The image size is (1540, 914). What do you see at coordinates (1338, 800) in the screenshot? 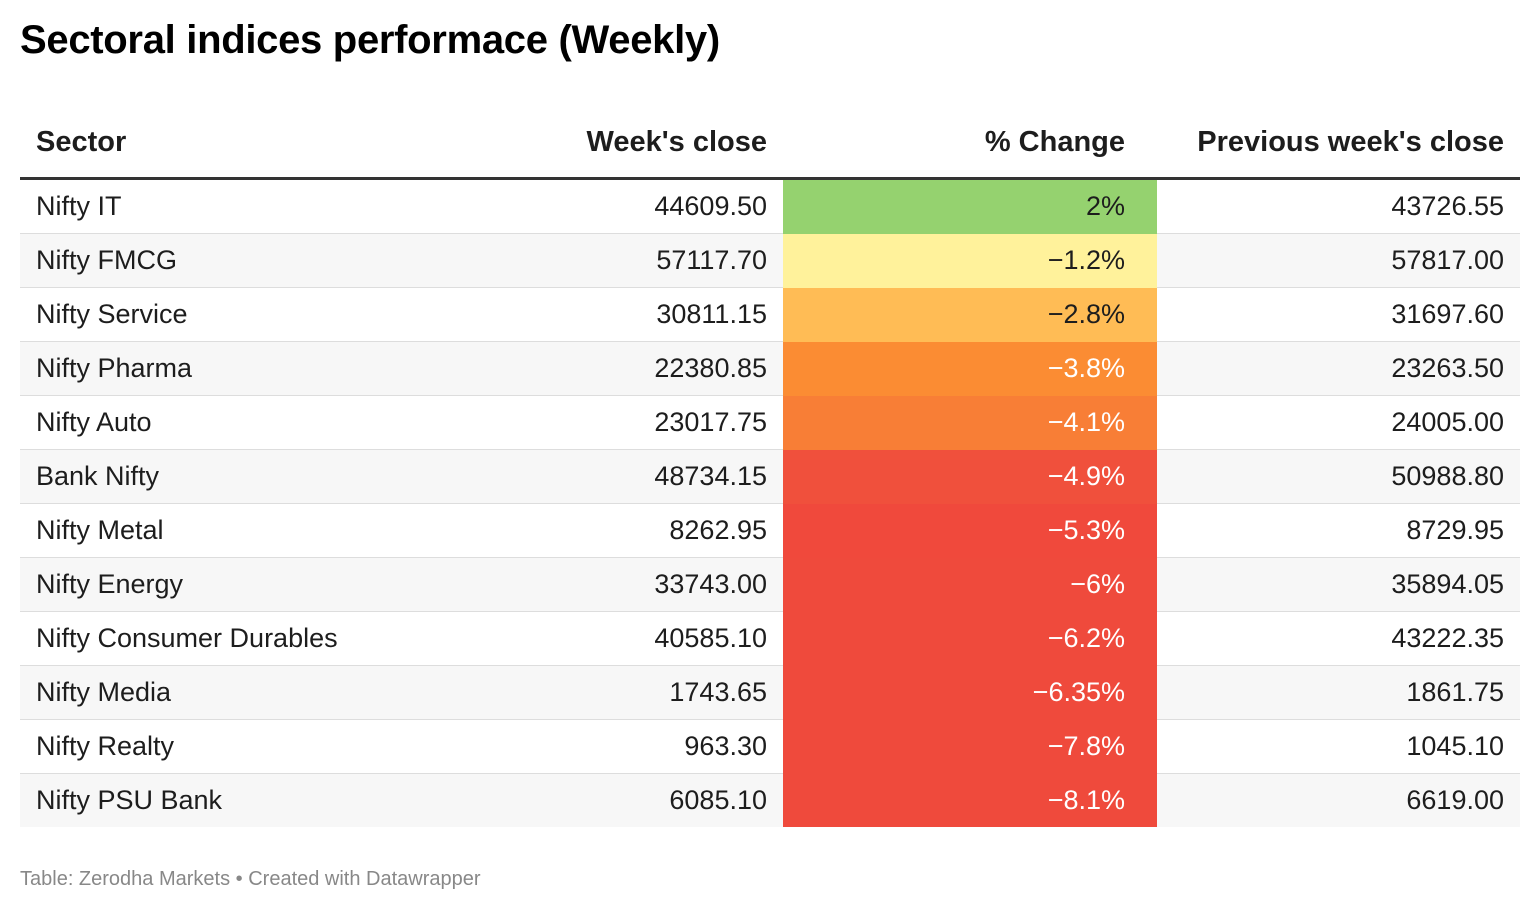
I see `cell-previous-close: 6619.00` at bounding box center [1338, 800].